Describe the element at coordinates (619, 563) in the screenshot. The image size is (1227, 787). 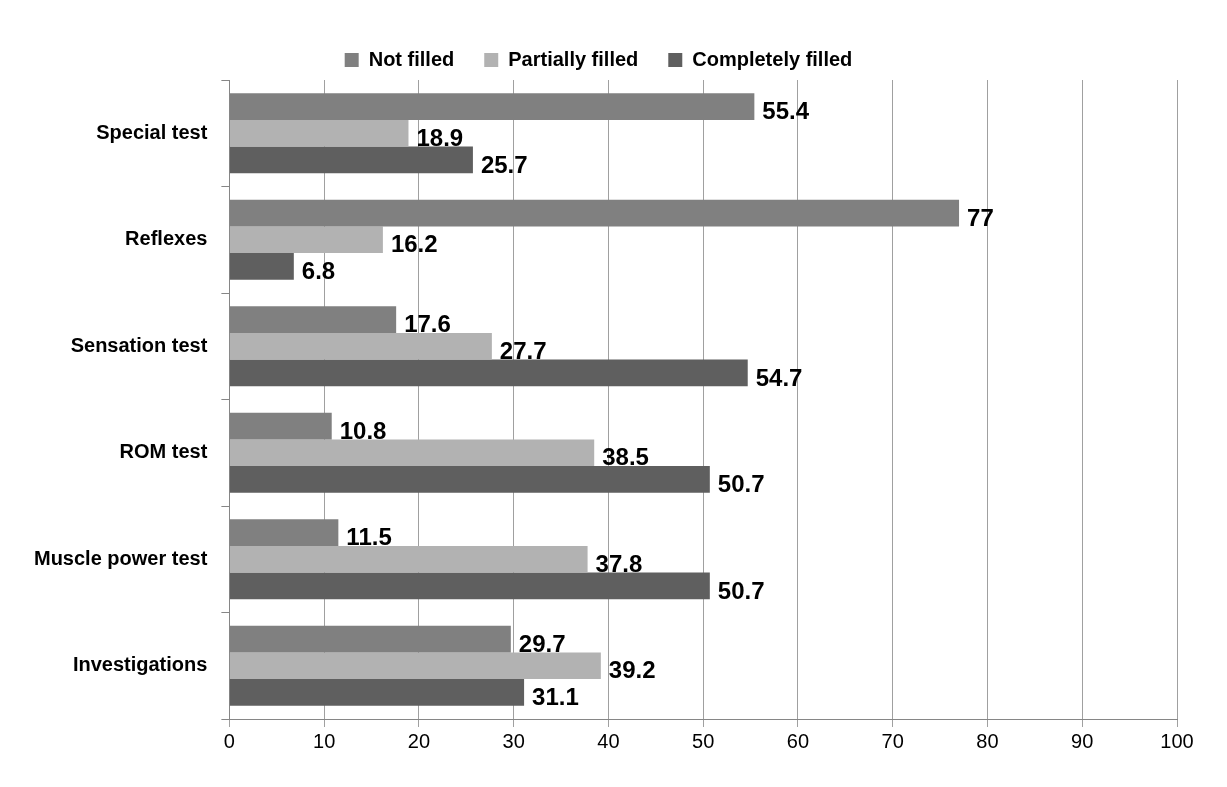
I see `data-label: 37.8` at that location.